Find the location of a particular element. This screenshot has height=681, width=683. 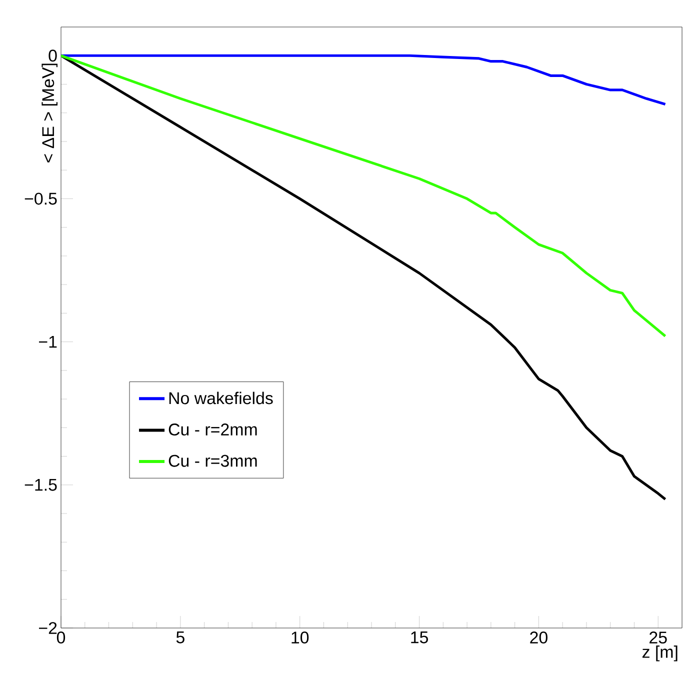

legend-label: Cu - r=3mm is located at coordinates (212, 460).